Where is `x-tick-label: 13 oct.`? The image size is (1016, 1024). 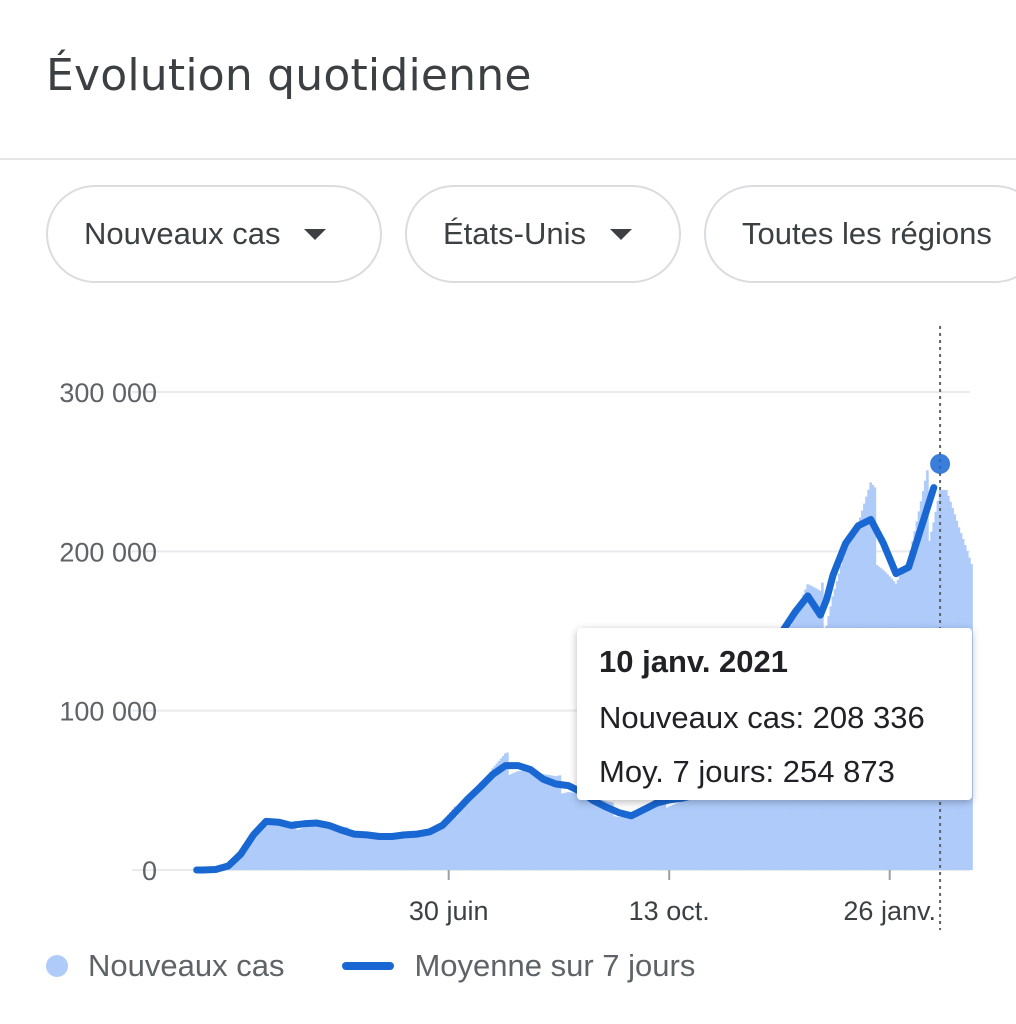
x-tick-label: 13 oct. is located at coordinates (669, 911).